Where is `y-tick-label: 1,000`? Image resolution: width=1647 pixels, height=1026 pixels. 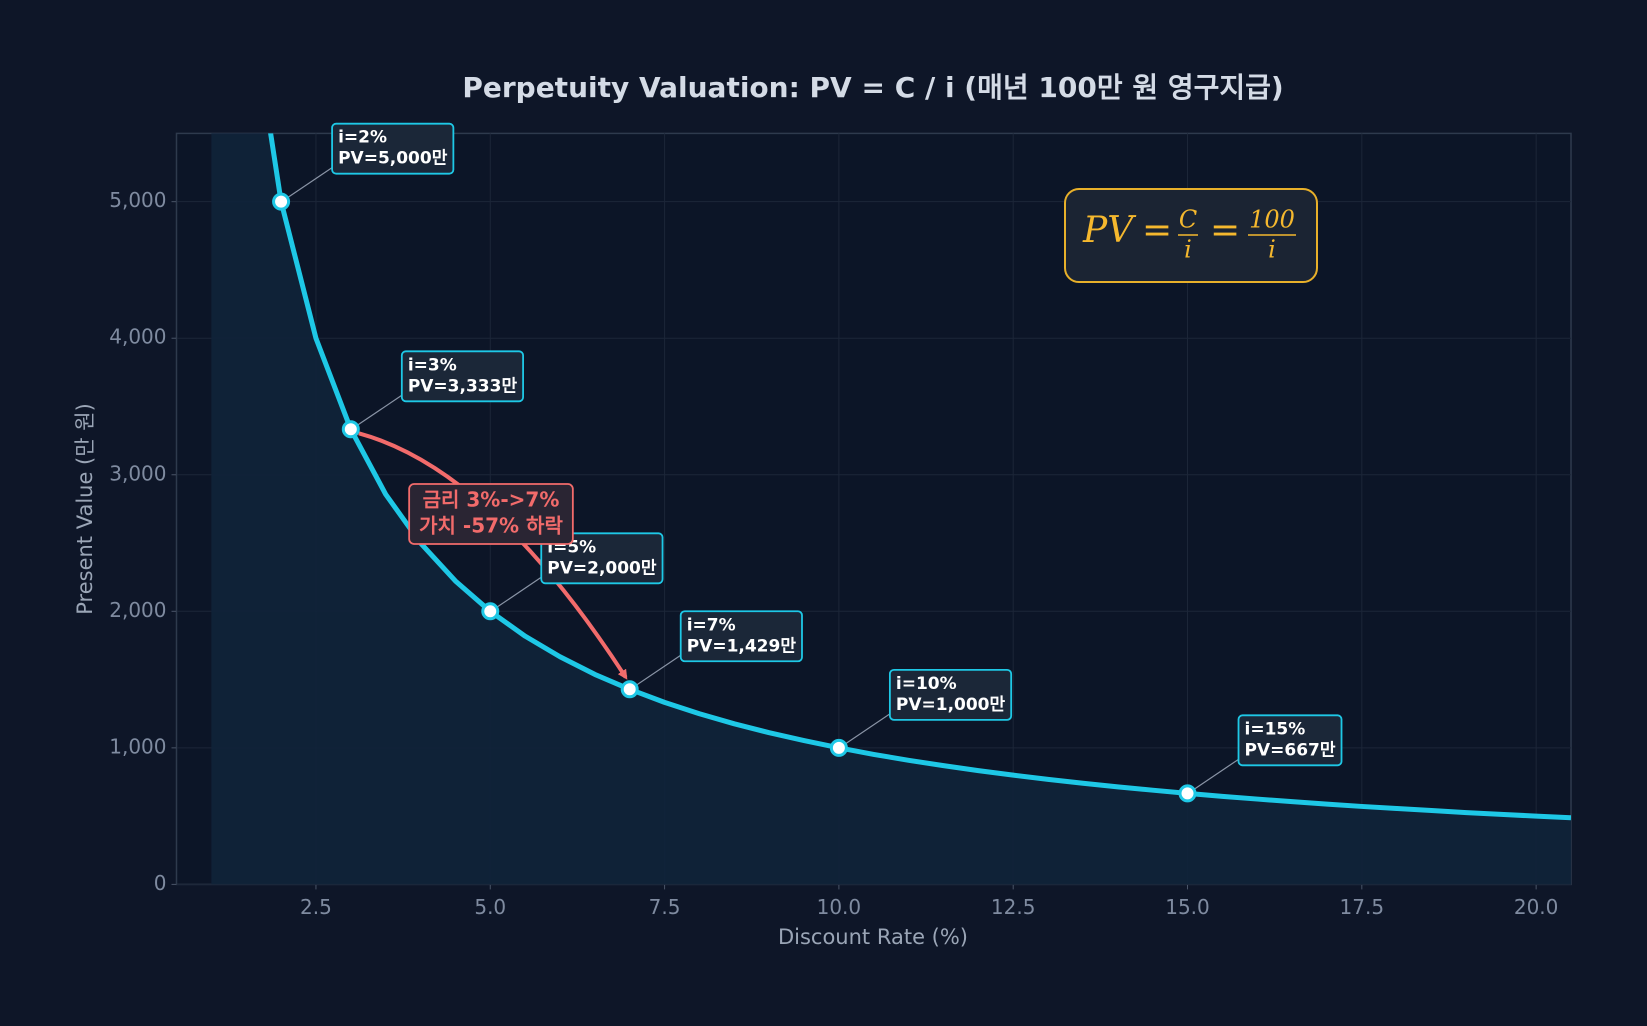
y-tick-label: 1,000 is located at coordinates (137, 746).